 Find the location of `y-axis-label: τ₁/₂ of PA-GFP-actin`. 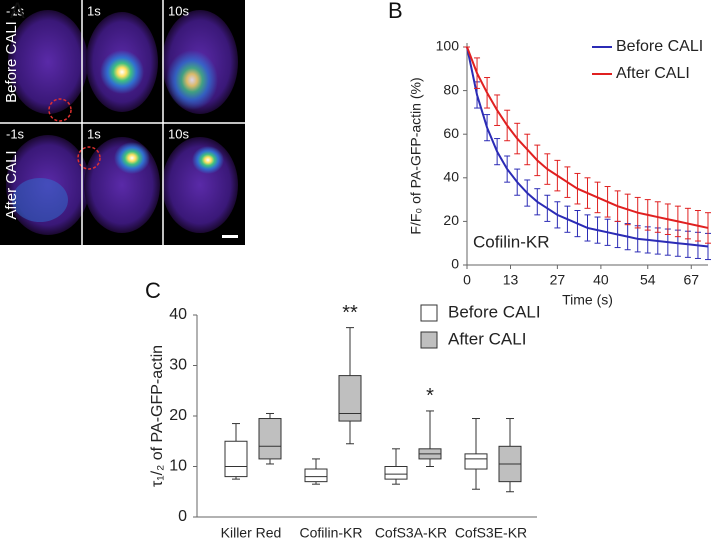

y-axis-label: τ₁/₂ of PA-GFP-actin is located at coordinates (157, 416).